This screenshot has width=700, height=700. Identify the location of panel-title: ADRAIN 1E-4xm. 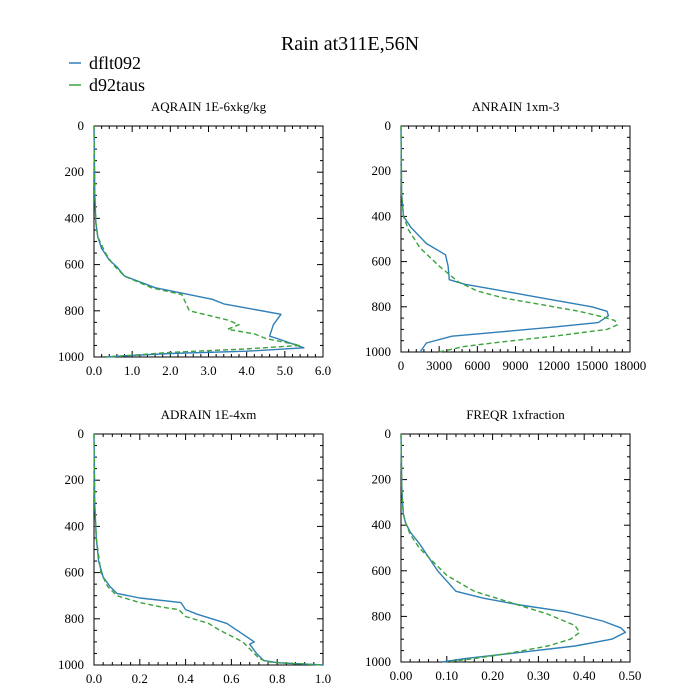
(209, 414).